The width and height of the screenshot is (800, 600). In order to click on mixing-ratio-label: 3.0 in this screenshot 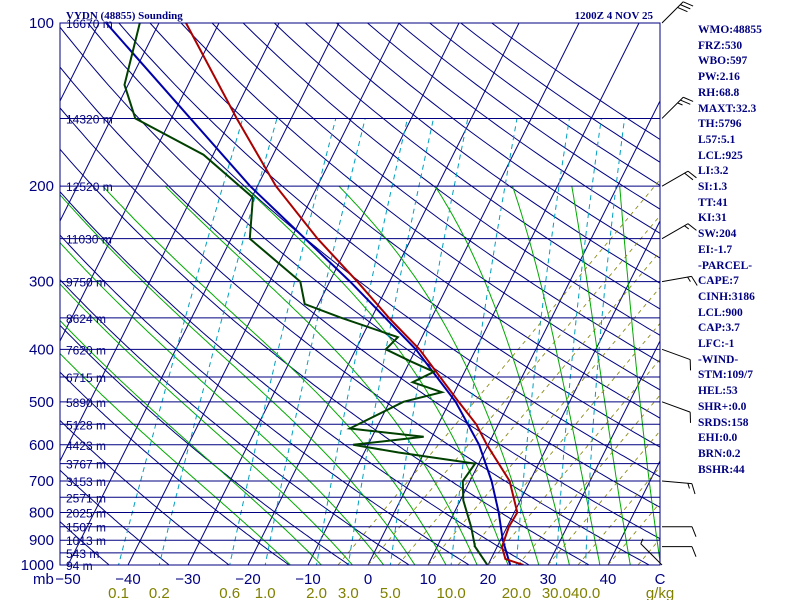, I will do `click(348, 592)`.